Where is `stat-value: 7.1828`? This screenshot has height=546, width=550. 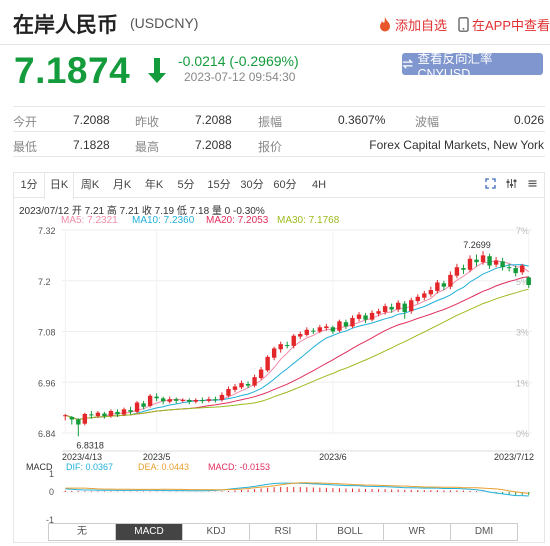
stat-value: 7.1828 is located at coordinates (91, 145).